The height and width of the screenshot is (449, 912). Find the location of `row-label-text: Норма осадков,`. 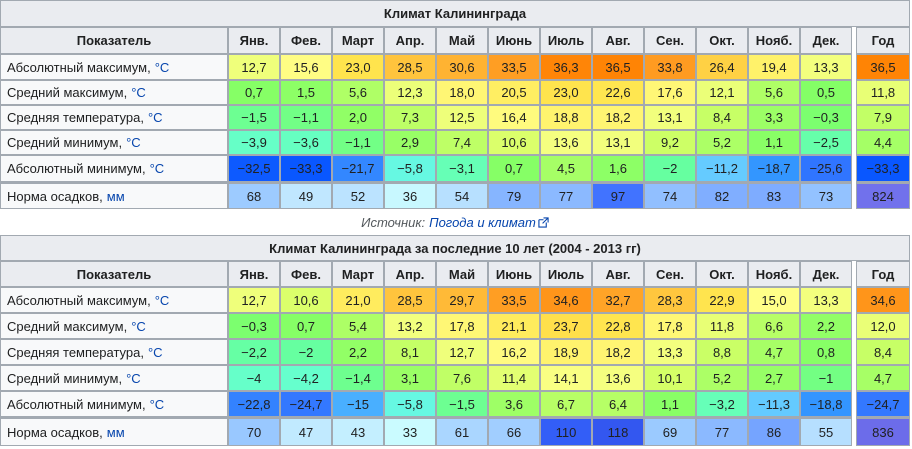

row-label-text: Норма осадков, is located at coordinates (55, 432).